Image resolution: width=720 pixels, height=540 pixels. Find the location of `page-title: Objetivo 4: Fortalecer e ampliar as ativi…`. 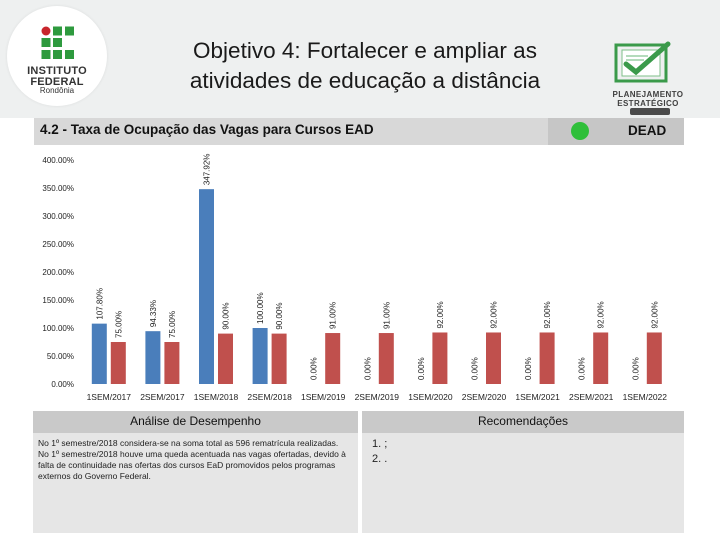

page-title: Objetivo 4: Fortalecer e ampliar as ativi… is located at coordinates (365, 65).